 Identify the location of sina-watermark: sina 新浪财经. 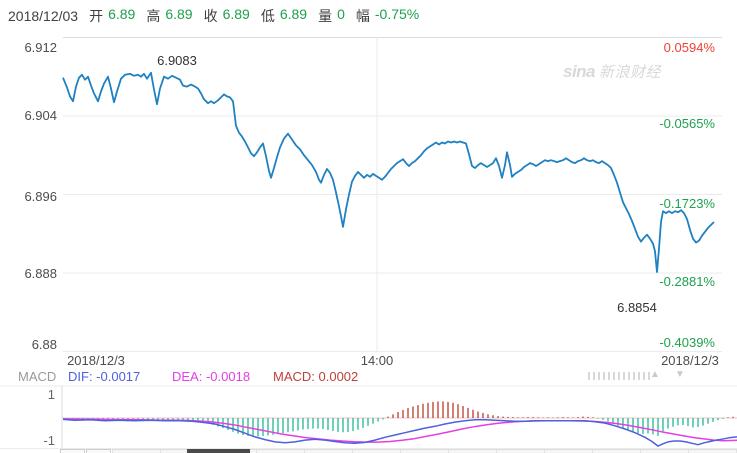
(612, 71).